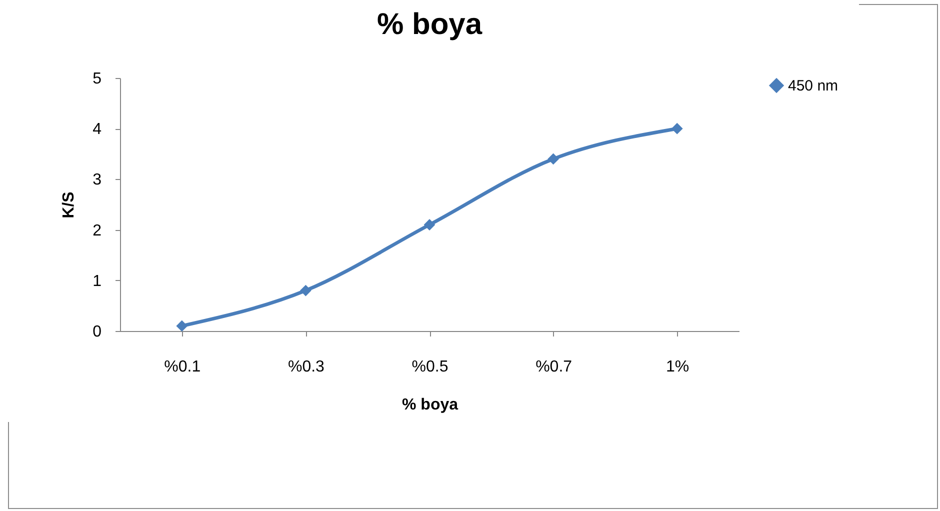  I want to click on x-tick-label: %0.7, so click(554, 367).